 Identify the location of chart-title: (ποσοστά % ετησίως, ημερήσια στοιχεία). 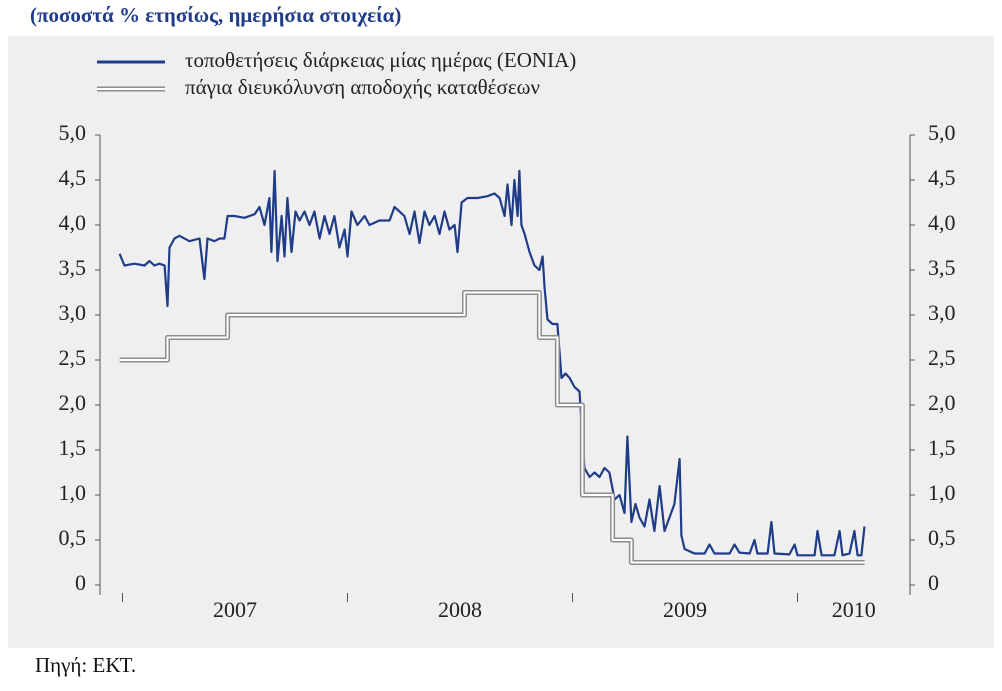
(215, 15).